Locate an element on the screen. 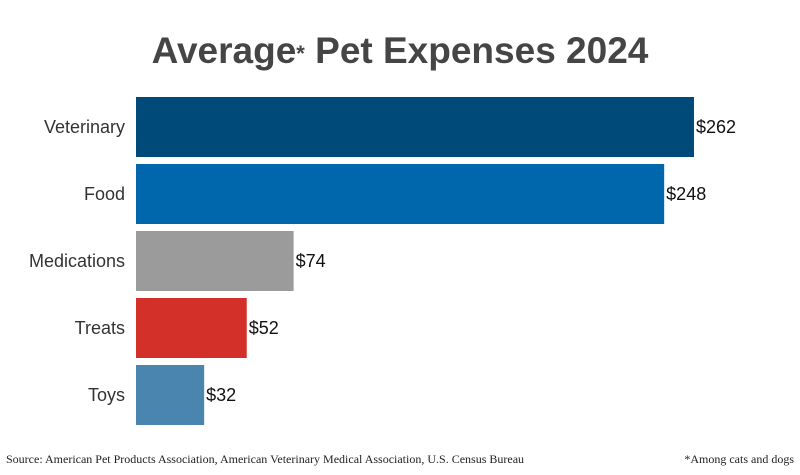 The width and height of the screenshot is (800, 475). title-main: Average is located at coordinates (224, 50).